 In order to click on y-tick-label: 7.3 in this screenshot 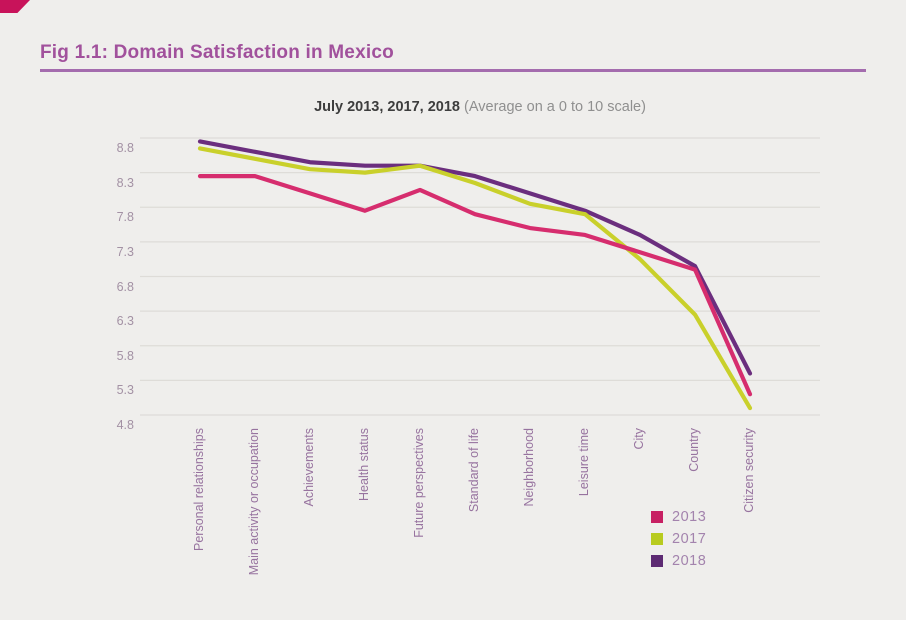, I will do `click(125, 251)`.